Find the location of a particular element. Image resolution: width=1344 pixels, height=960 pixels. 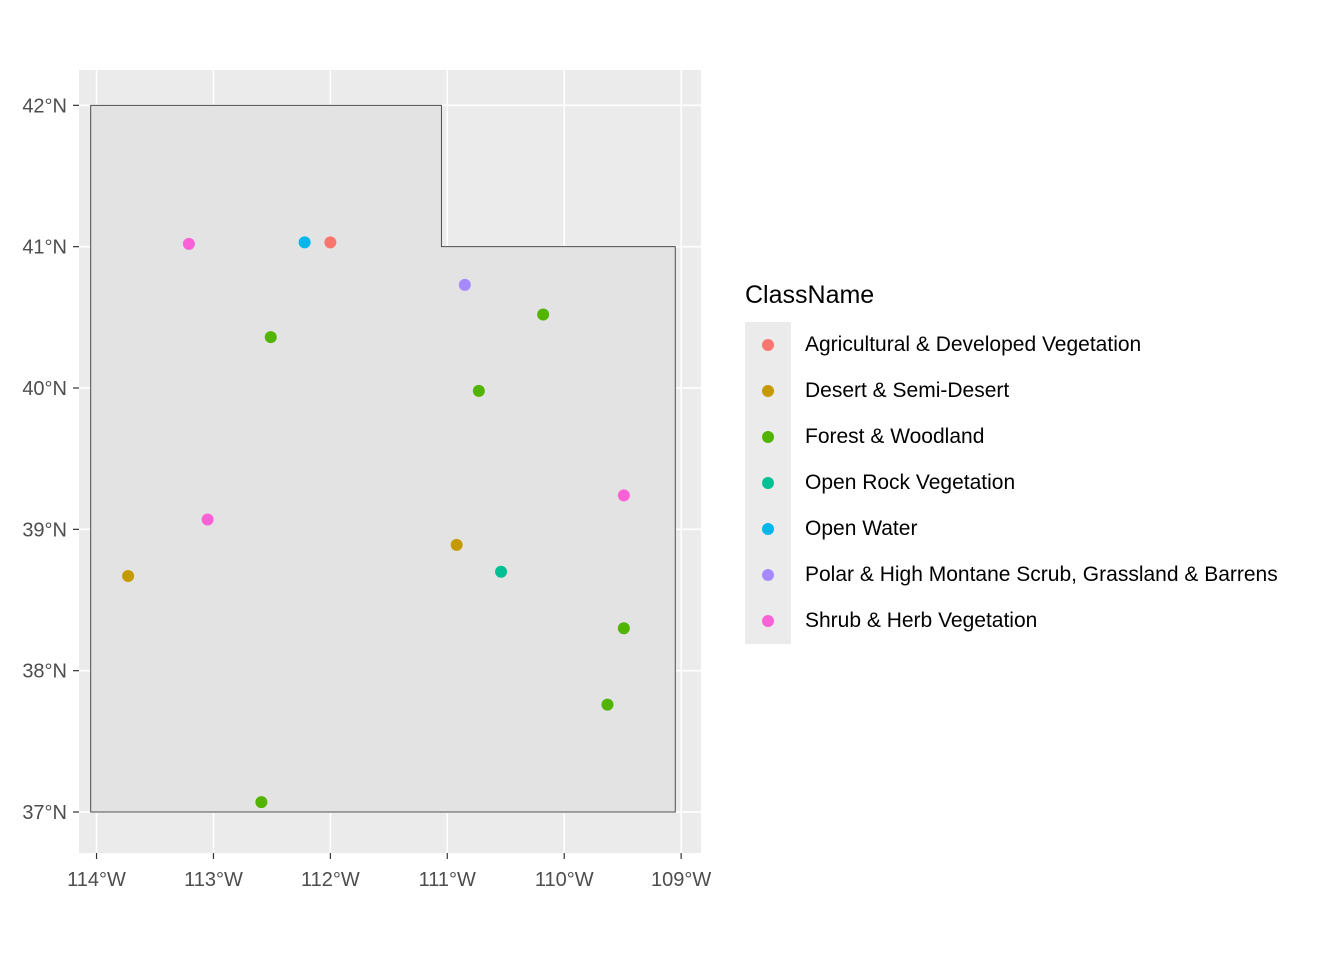

legend-label: Forest & Woodland is located at coordinates (895, 436).